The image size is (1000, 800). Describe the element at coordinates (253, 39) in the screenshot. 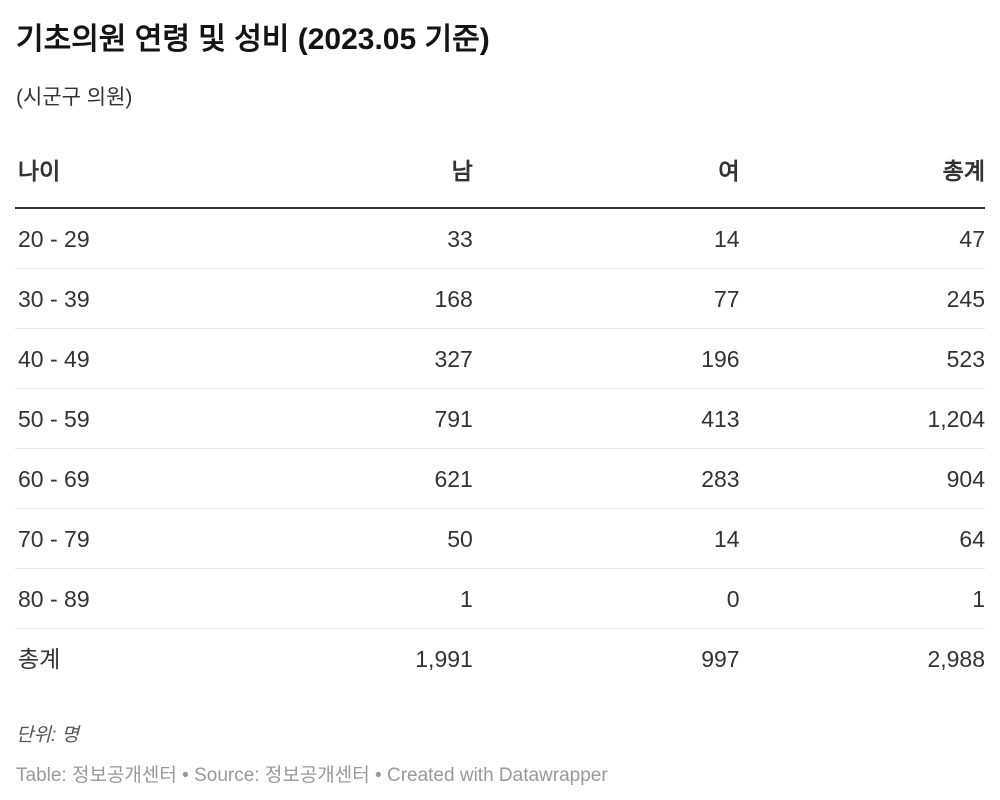

I see `page-title: 기초의원 연령 및 성비 (2023.05 기준)` at that location.